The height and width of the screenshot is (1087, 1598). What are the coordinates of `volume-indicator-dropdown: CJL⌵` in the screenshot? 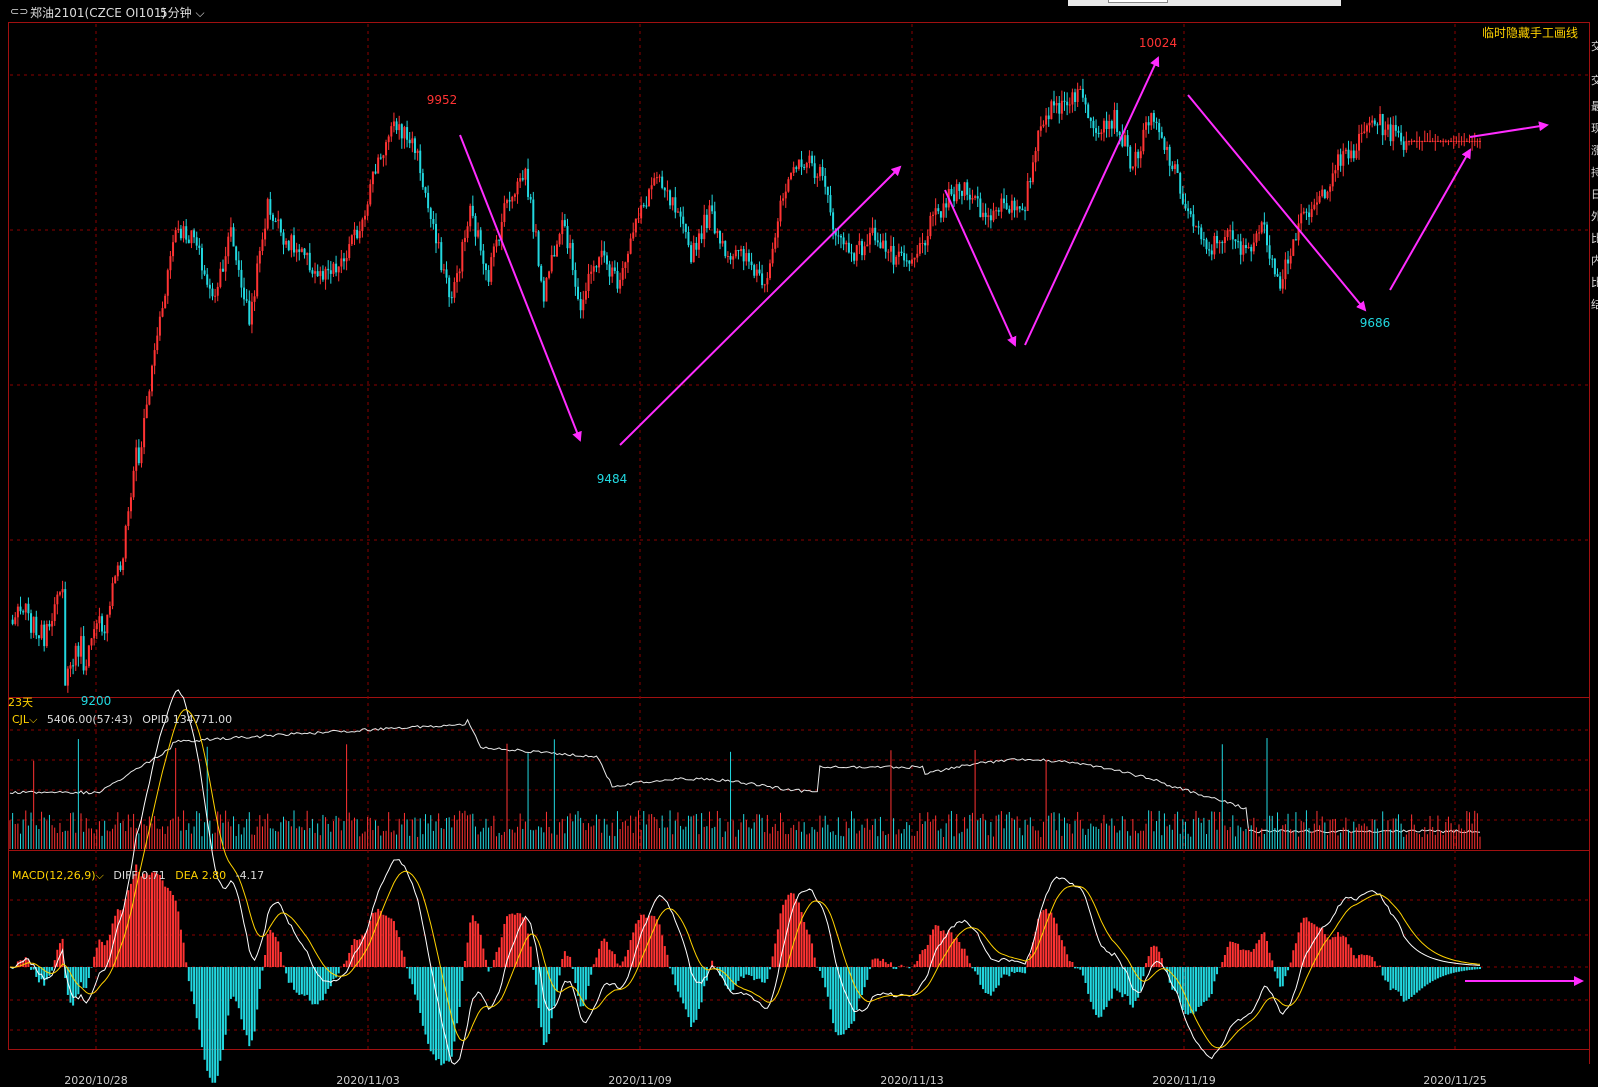 It's located at (24, 719).